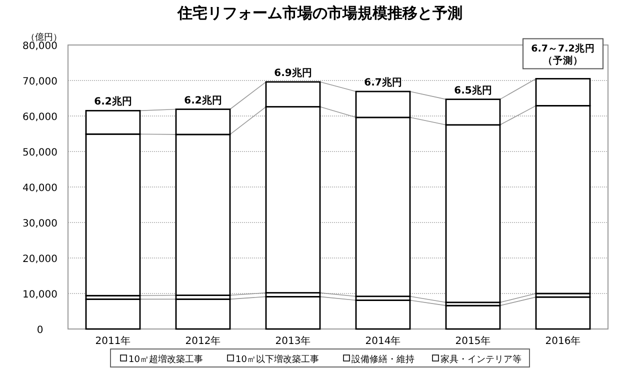 Image resolution: width=640 pixels, height=392 pixels. What do you see at coordinates (40, 330) in the screenshot?
I see `y-tick-label: 0` at bounding box center [40, 330].